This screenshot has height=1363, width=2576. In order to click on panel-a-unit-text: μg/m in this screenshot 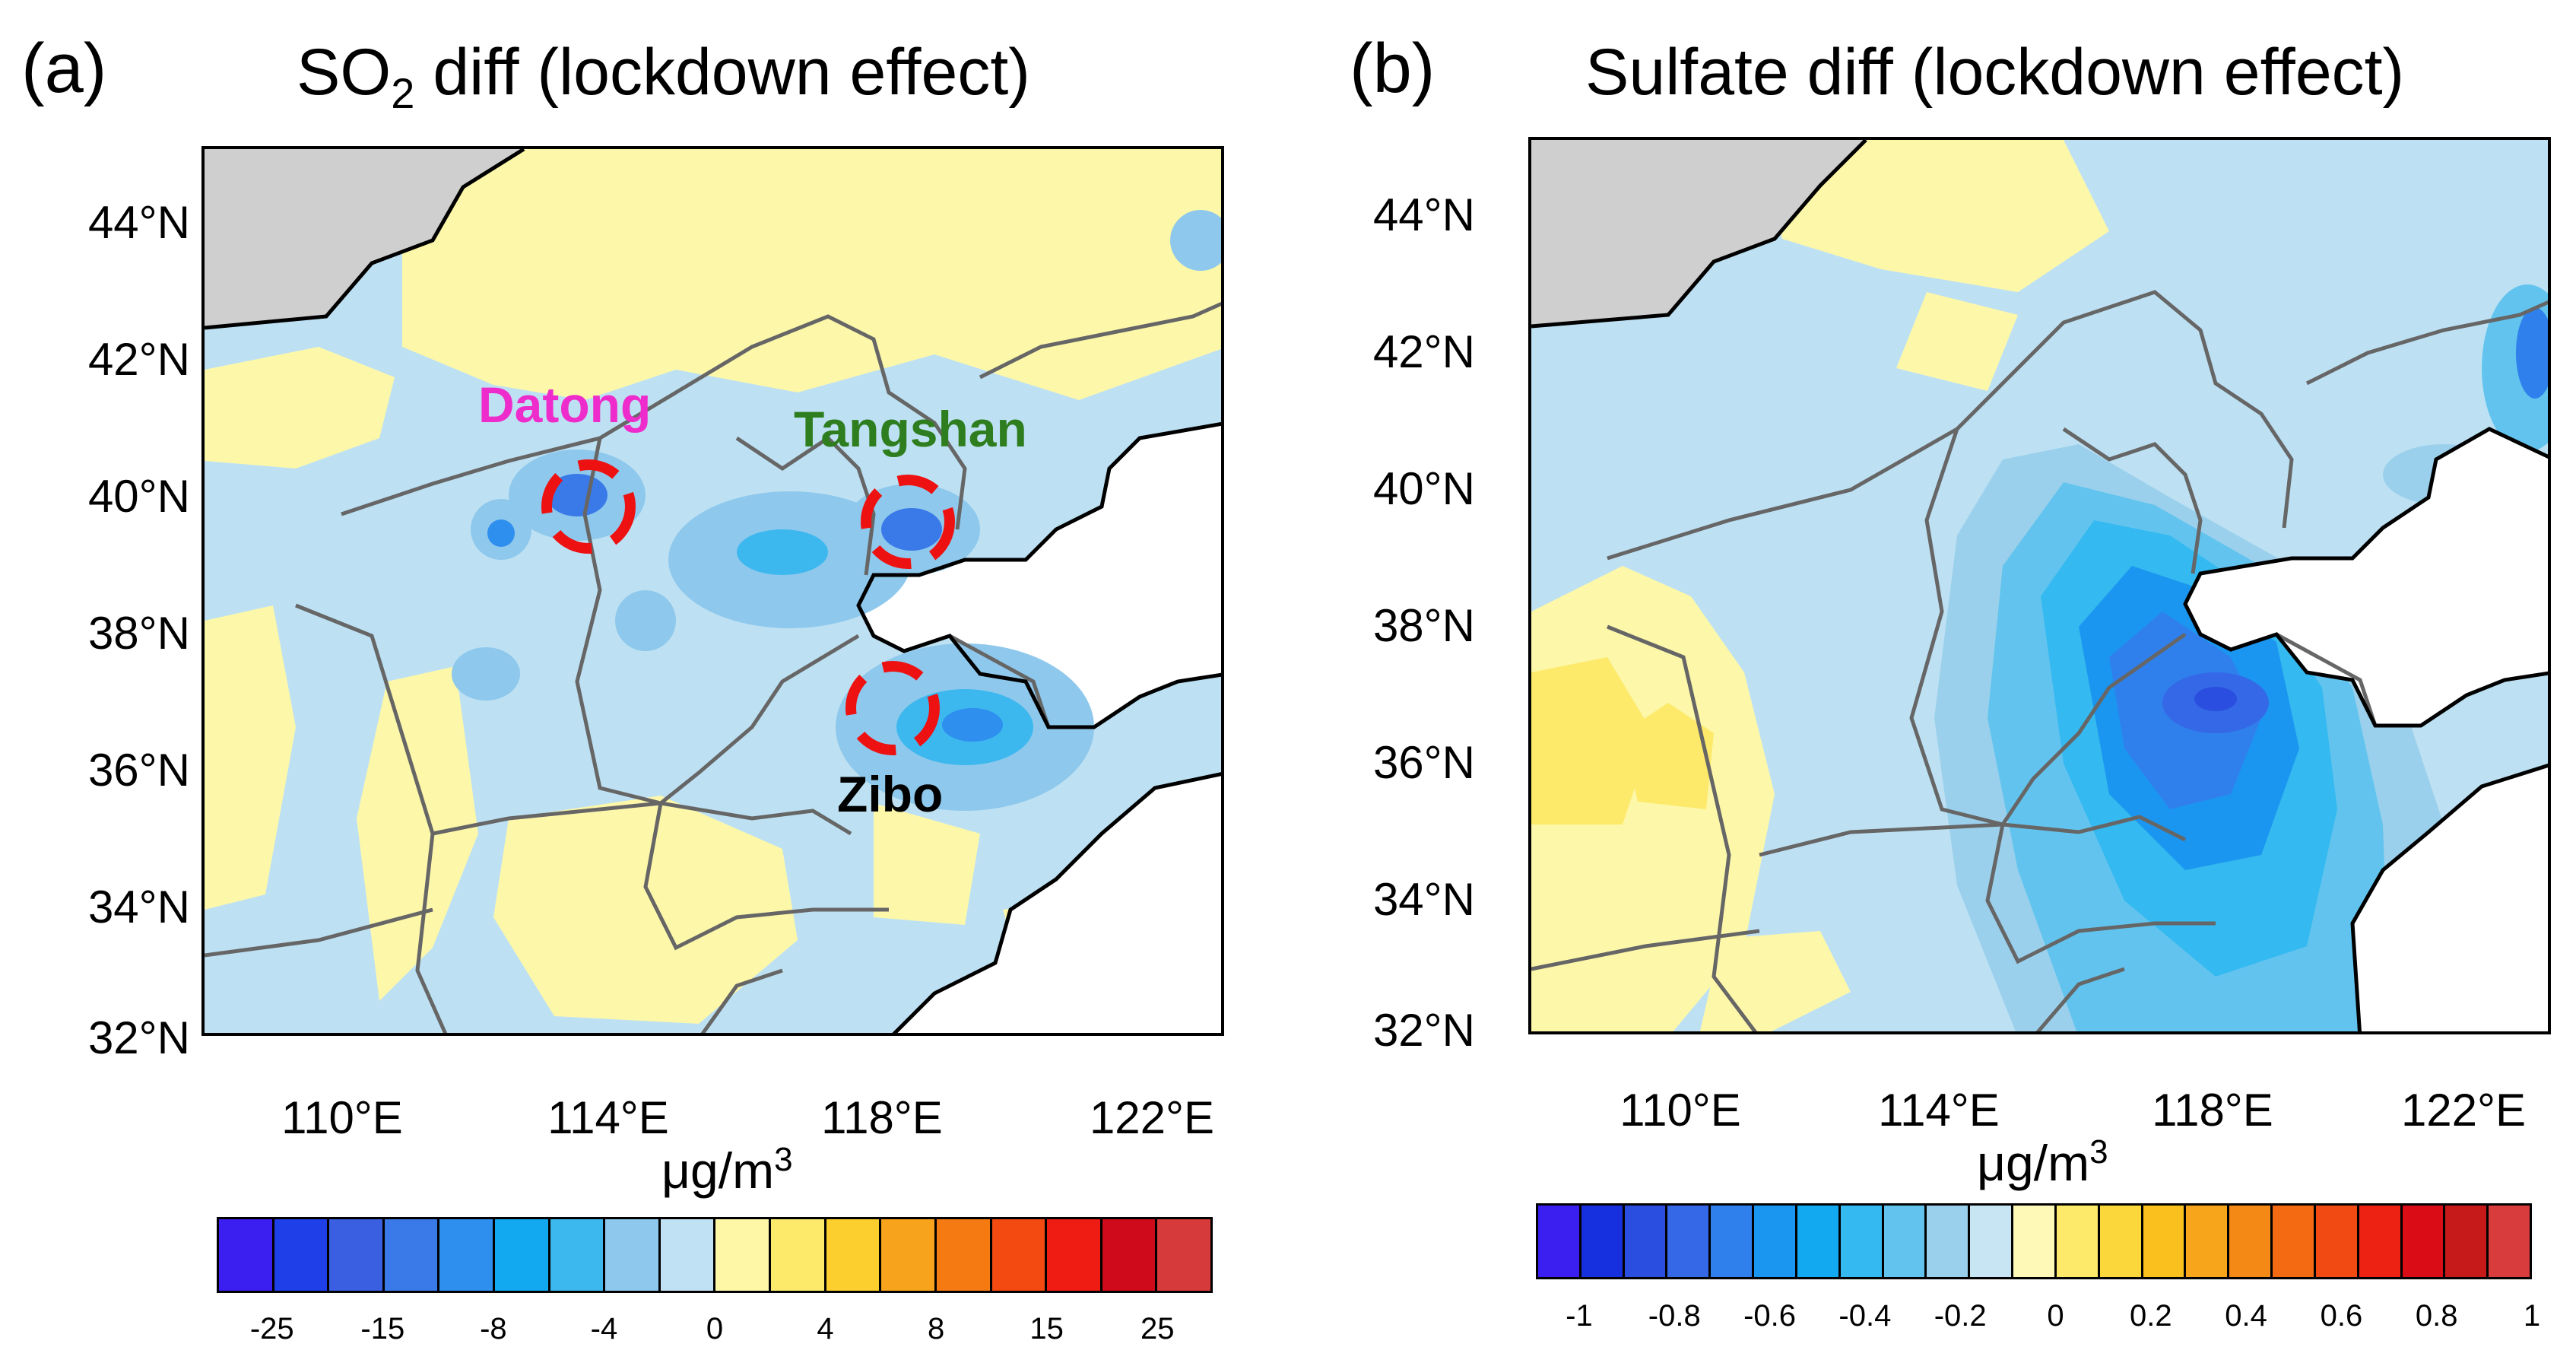, I will do `click(718, 1170)`.